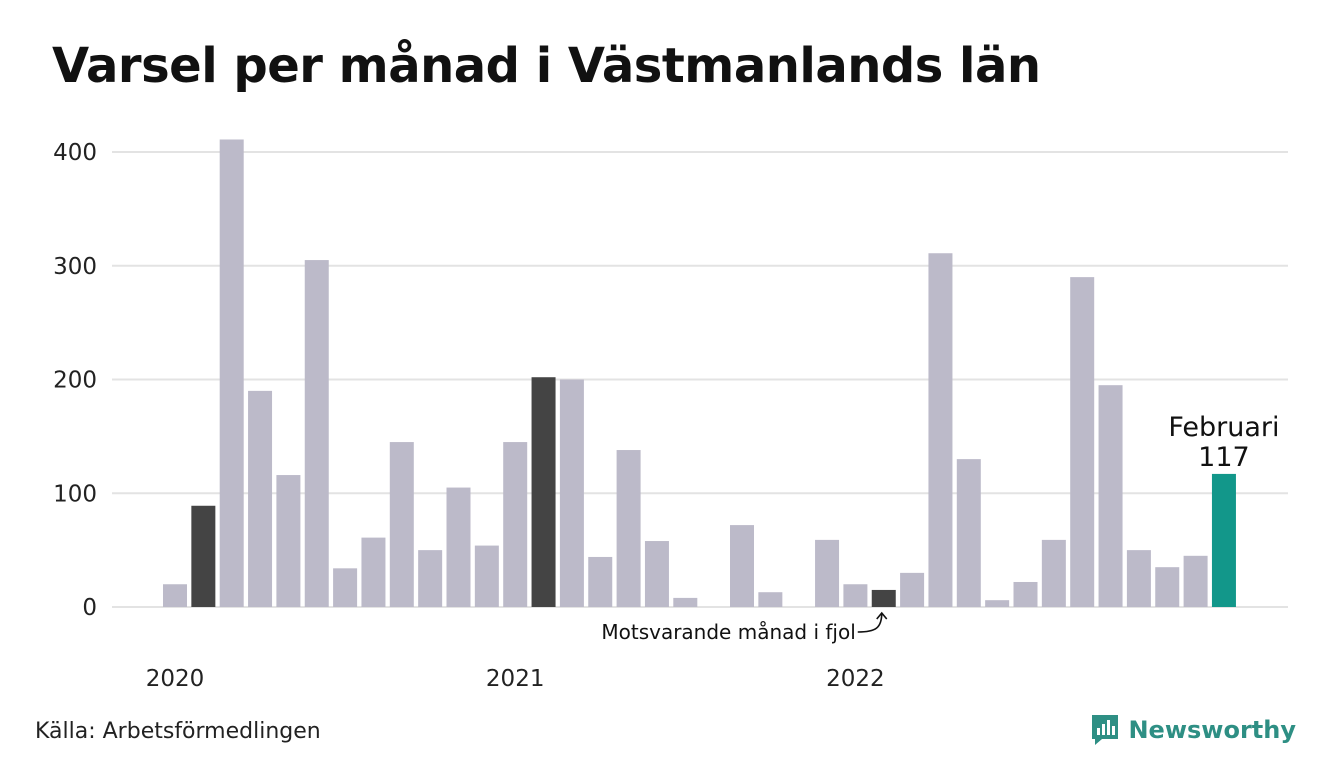 The image size is (1340, 780). I want to click on highlight-value-label: 117, so click(1224, 457).